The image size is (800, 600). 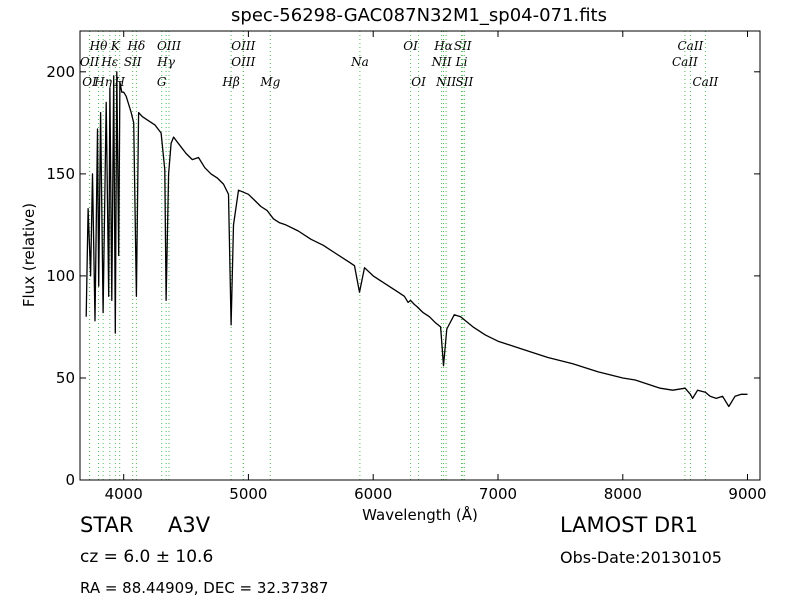 I want to click on line-marker-label-2: Hθ, so click(x=98, y=46).